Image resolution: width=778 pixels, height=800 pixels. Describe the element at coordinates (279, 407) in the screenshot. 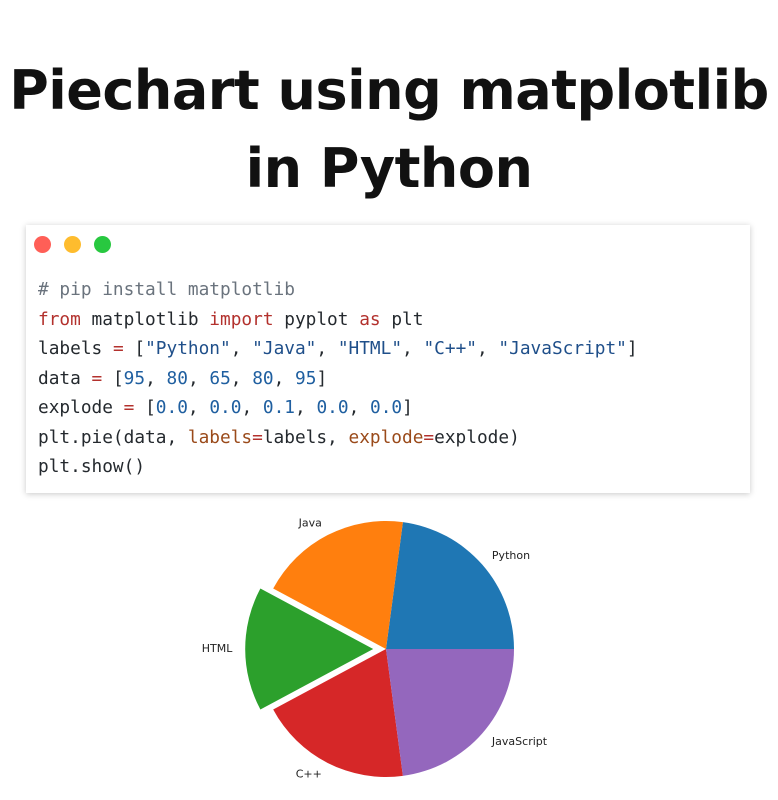

I see `code-token: 0.1` at that location.